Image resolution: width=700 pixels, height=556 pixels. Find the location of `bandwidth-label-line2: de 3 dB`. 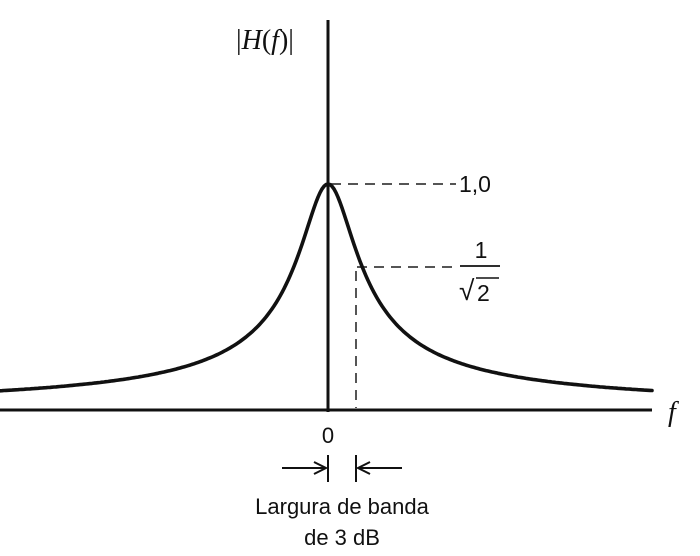

bandwidth-label-line2: de 3 dB is located at coordinates (342, 537).